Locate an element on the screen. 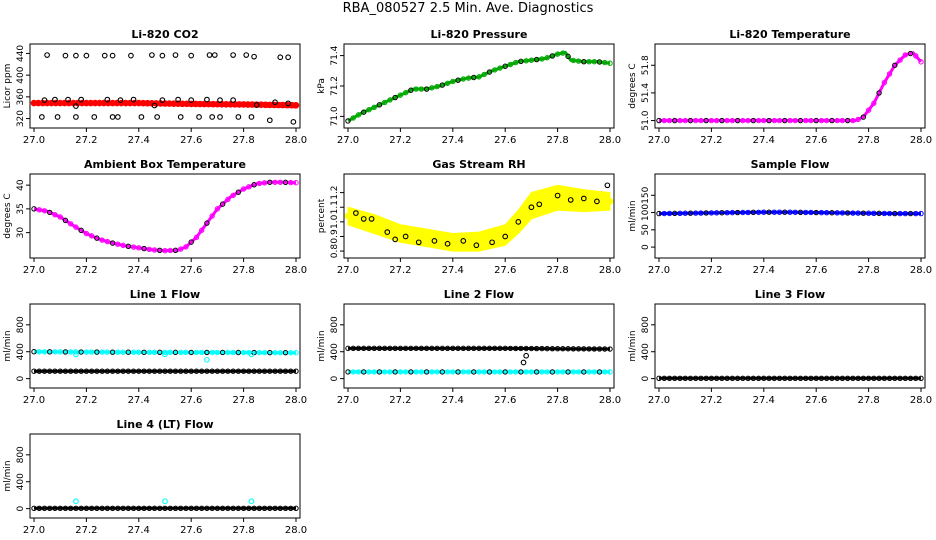  y-tick-label: 400 is located at coordinates (21, 351).